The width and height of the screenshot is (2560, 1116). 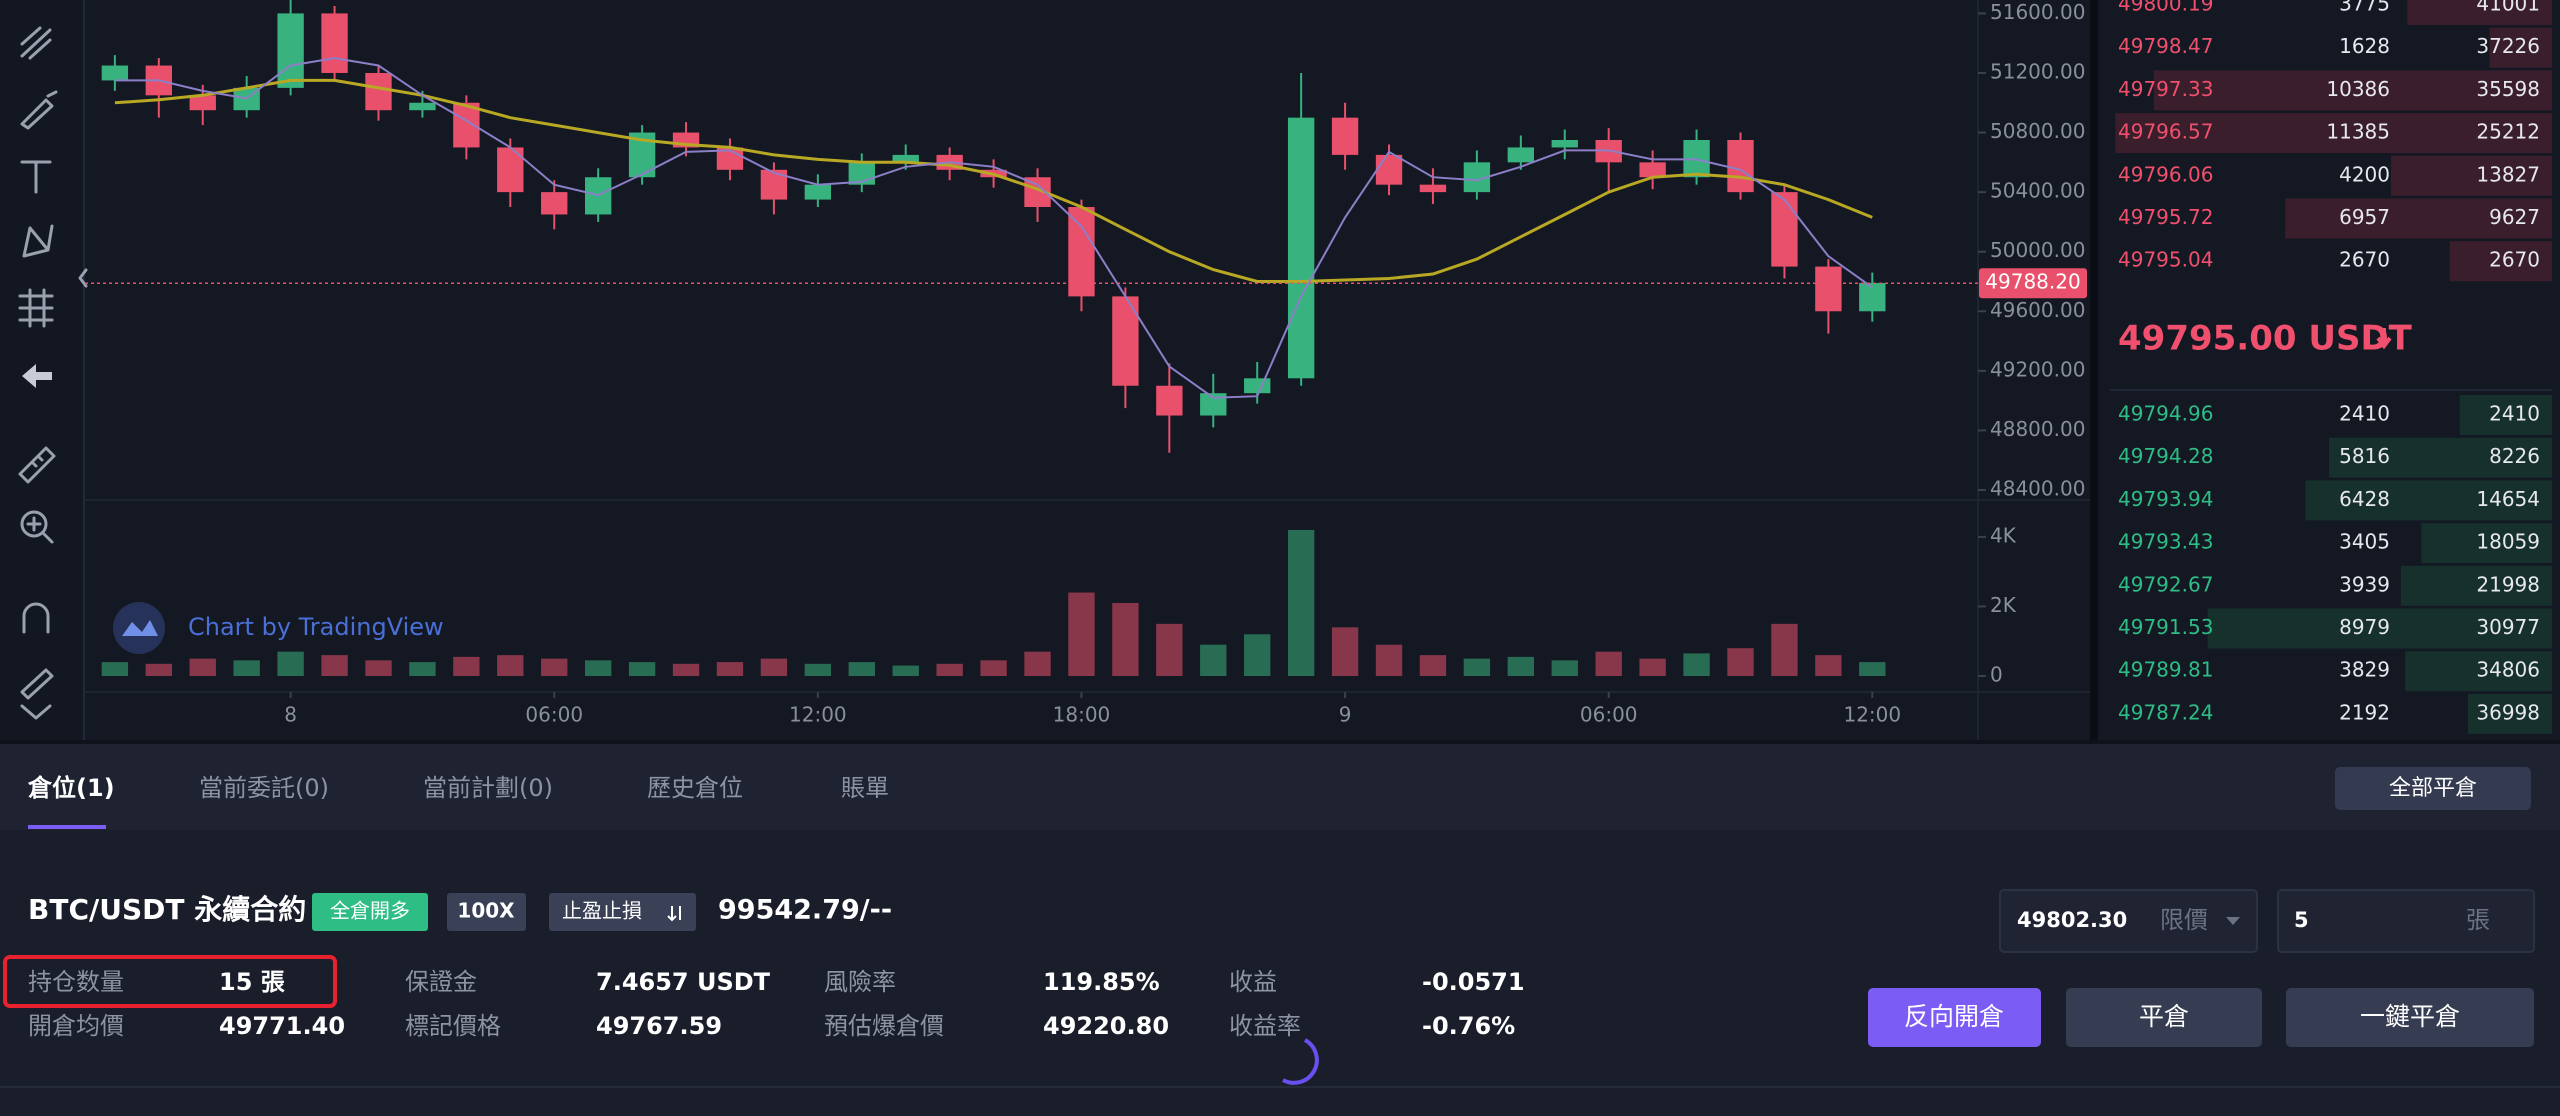 I want to click on book-amount: 2410, so click(x=2364, y=414).